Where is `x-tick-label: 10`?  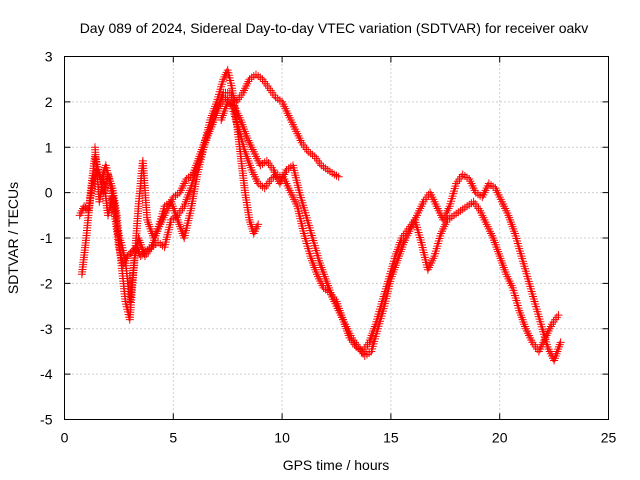
x-tick-label: 10 is located at coordinates (282, 438).